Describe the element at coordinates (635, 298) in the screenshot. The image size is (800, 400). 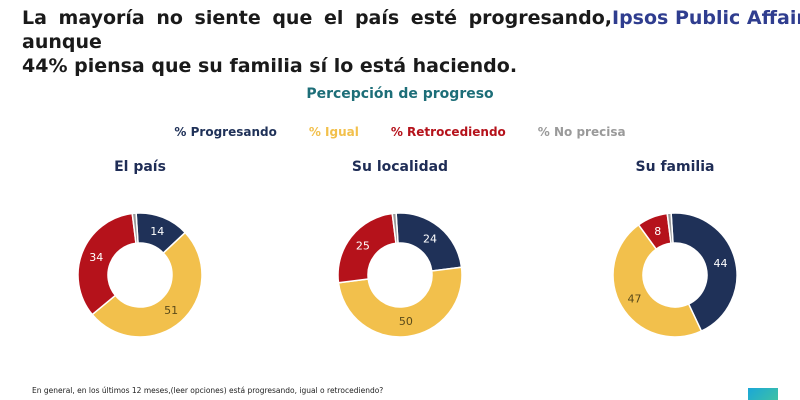
I see `data-label-familia-igual: 47` at that location.